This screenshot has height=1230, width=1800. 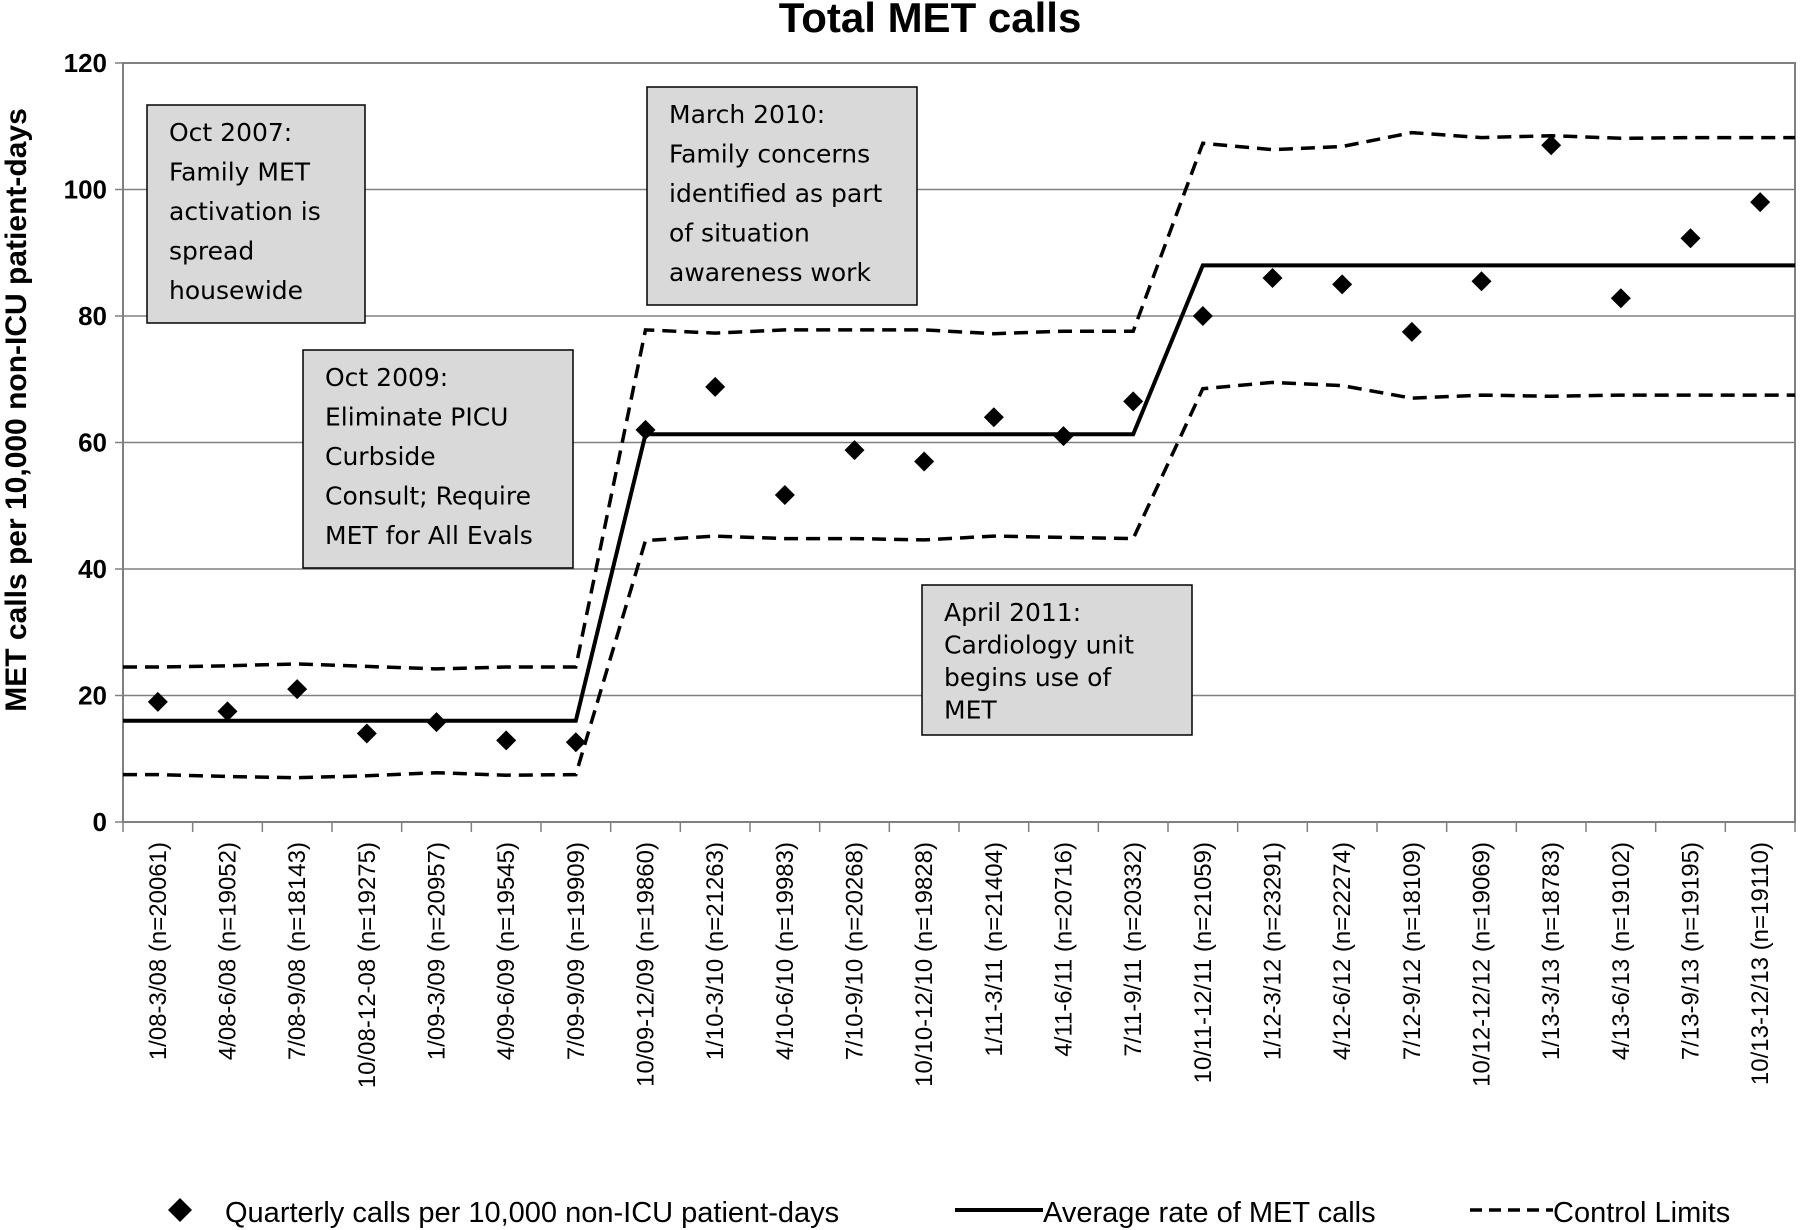 I want to click on annotation-line: Oct 2009:, so click(x=386, y=377).